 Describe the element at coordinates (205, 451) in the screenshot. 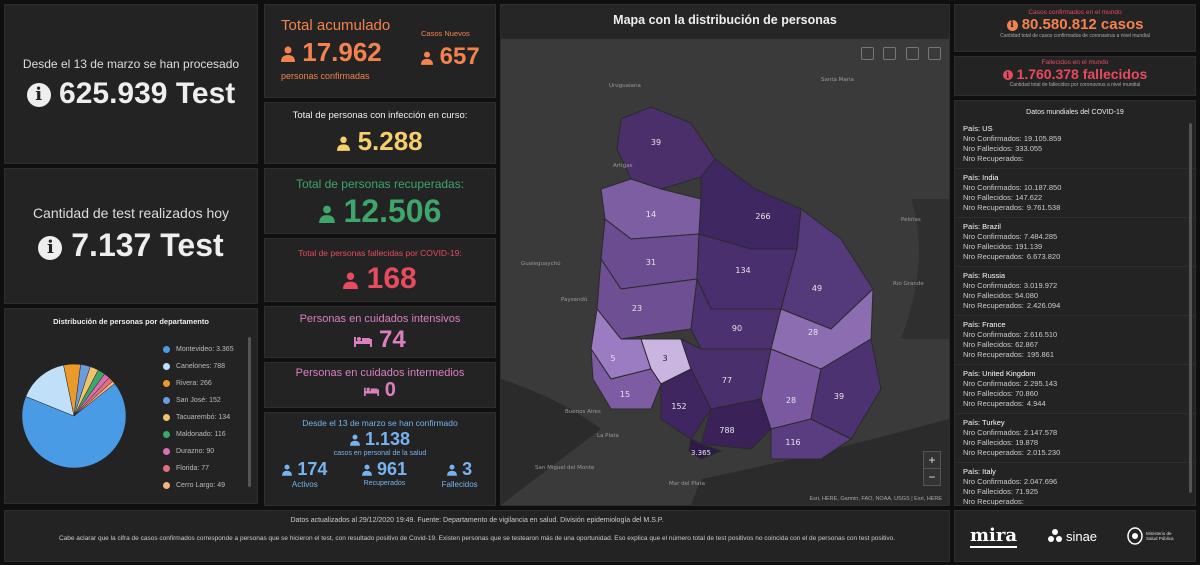

I see `legend-item: Durazno: 90` at that location.